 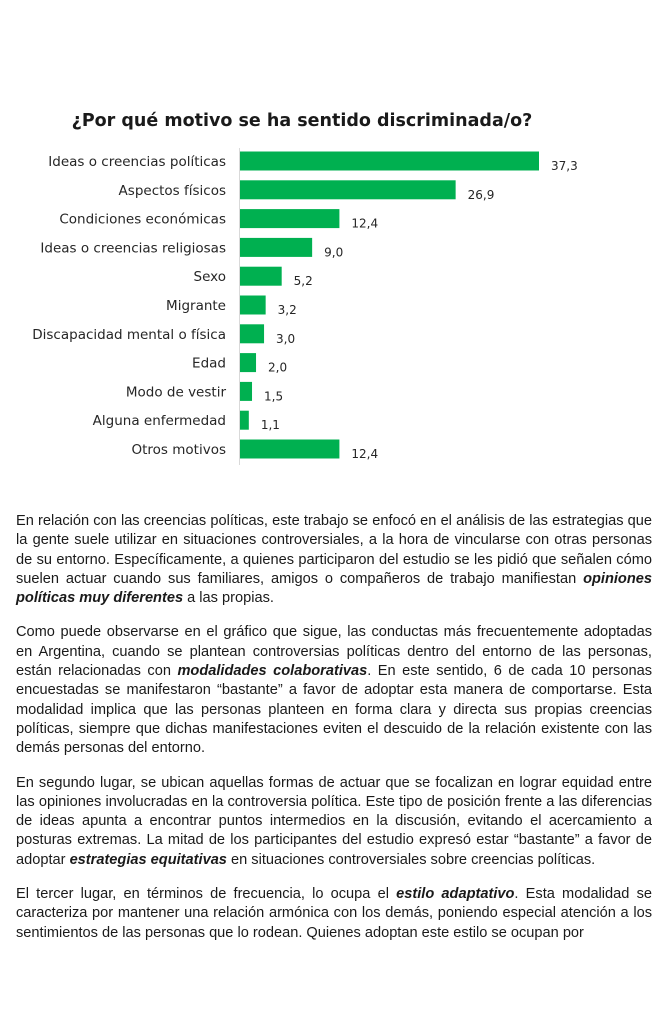 What do you see at coordinates (455, 894) in the screenshot?
I see `emphasis-text: estilo adaptativo` at bounding box center [455, 894].